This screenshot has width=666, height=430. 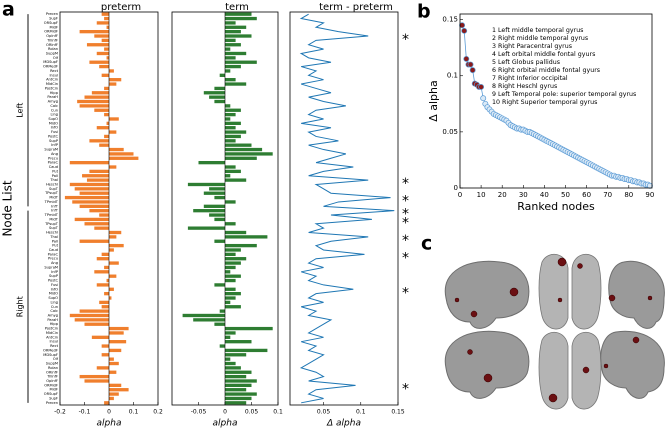 What do you see at coordinates (51, 193) in the screenshot?
I see `node-label: TPsupT` at bounding box center [51, 193].